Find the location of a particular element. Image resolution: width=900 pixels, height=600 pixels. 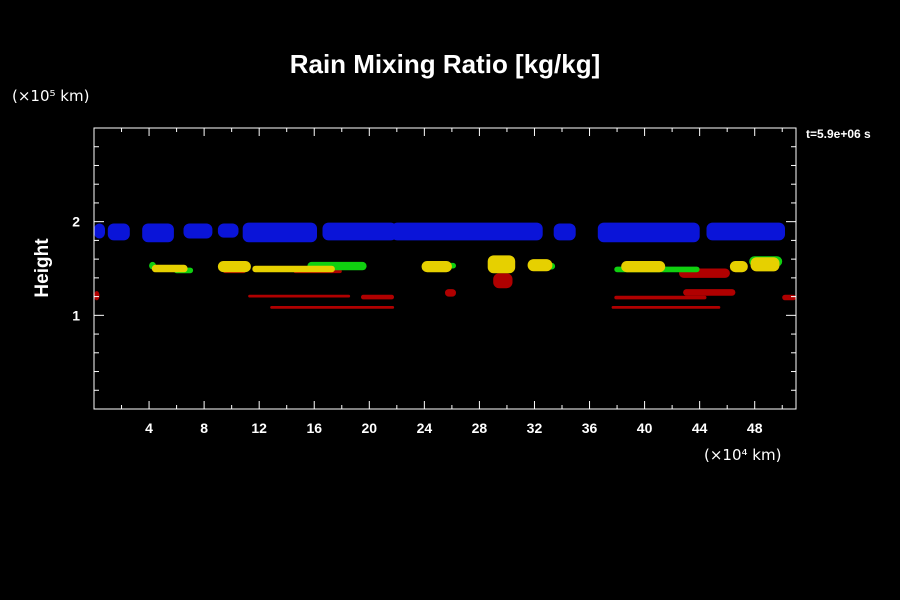

x-tick-label: 32 is located at coordinates (535, 428).